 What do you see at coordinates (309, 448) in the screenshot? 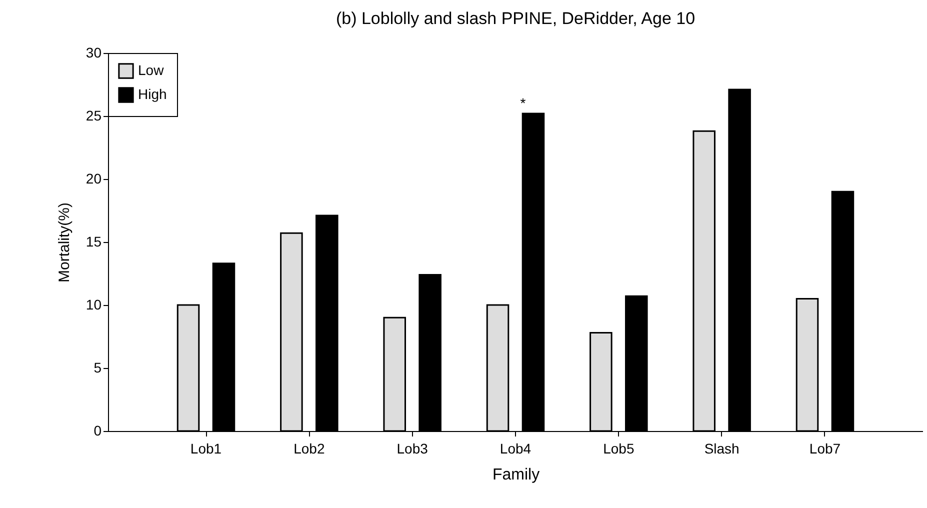
I see `x-tick-label: Lob2` at bounding box center [309, 448].